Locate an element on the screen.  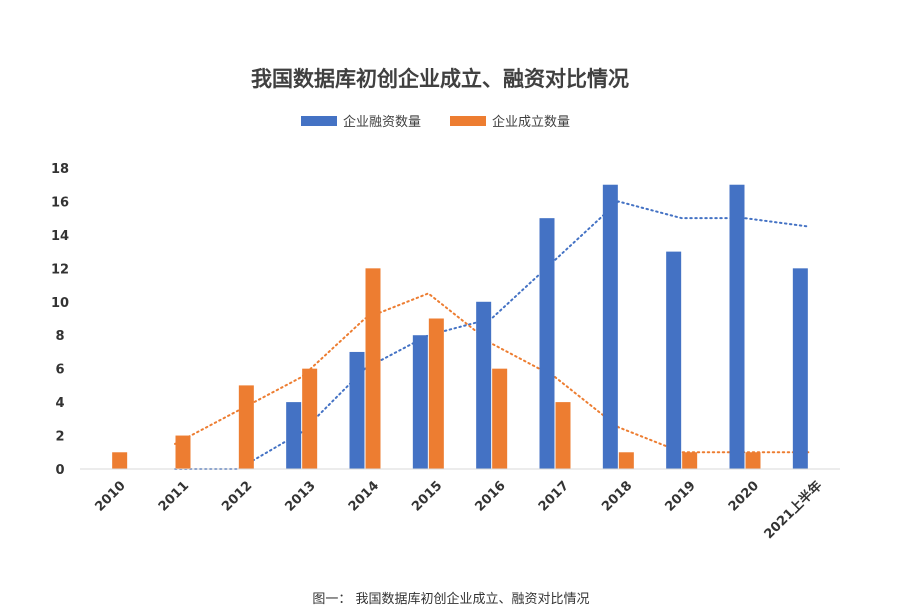
y-tick-label: 16 is located at coordinates (60, 202).